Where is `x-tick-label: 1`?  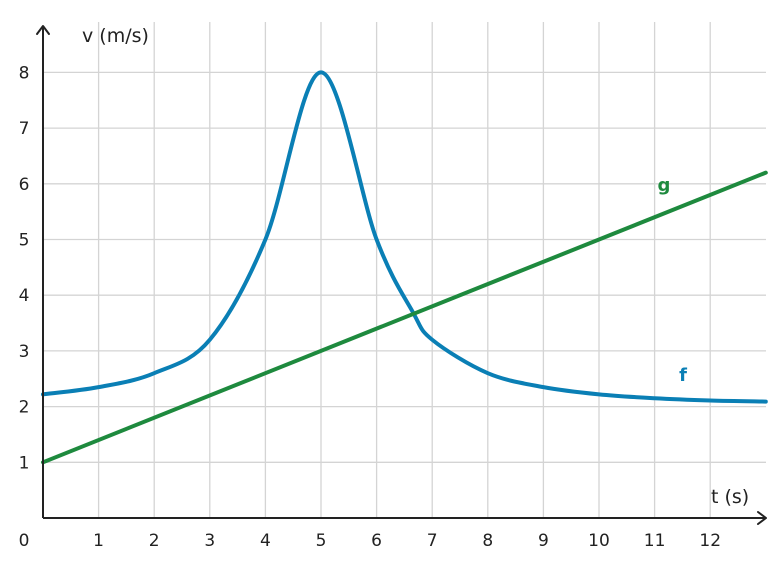
x-tick-label: 1 is located at coordinates (98, 541).